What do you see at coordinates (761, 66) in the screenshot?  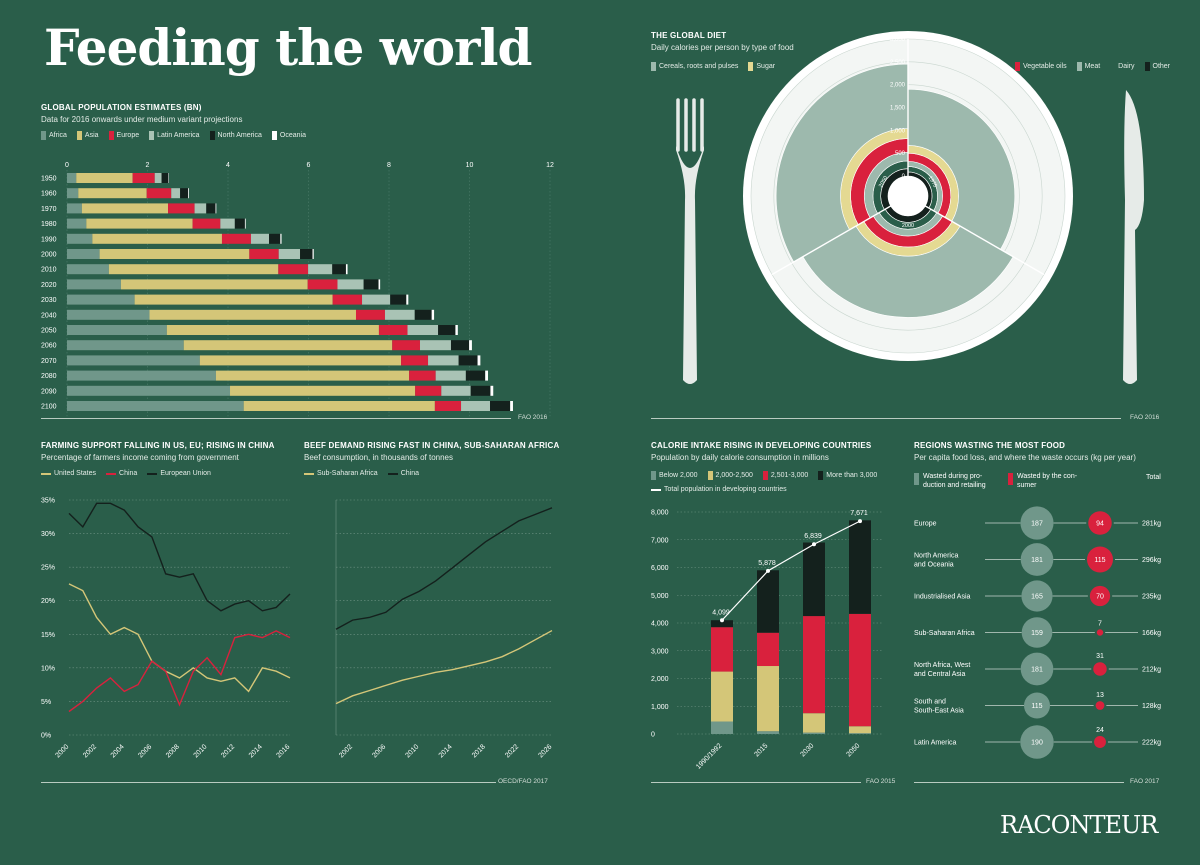 I see `legend-item: Sugar` at bounding box center [761, 66].